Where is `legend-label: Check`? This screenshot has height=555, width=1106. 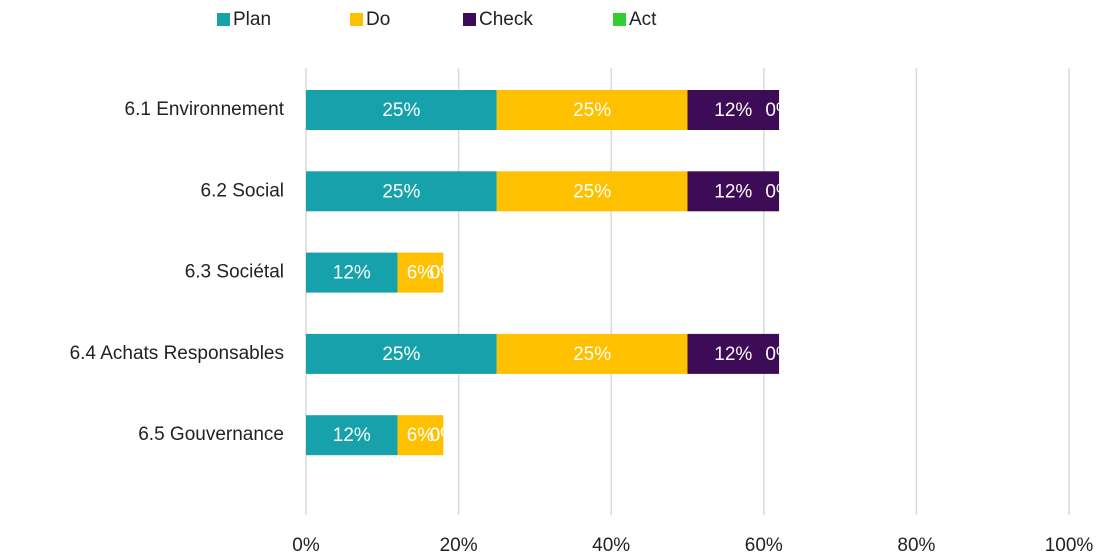
legend-label: Check is located at coordinates (506, 19).